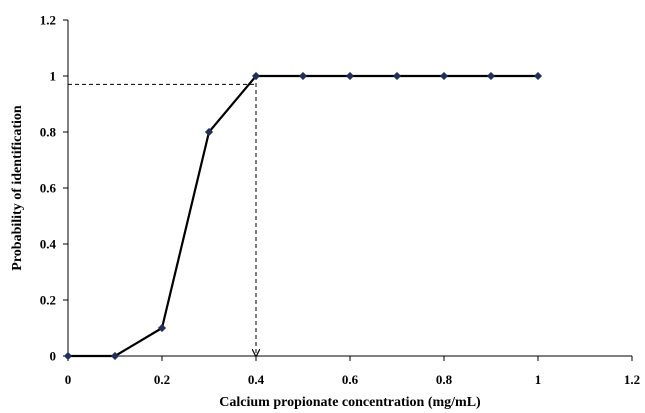 The height and width of the screenshot is (413, 645). I want to click on y-tick-label: 0.6, so click(48, 188).